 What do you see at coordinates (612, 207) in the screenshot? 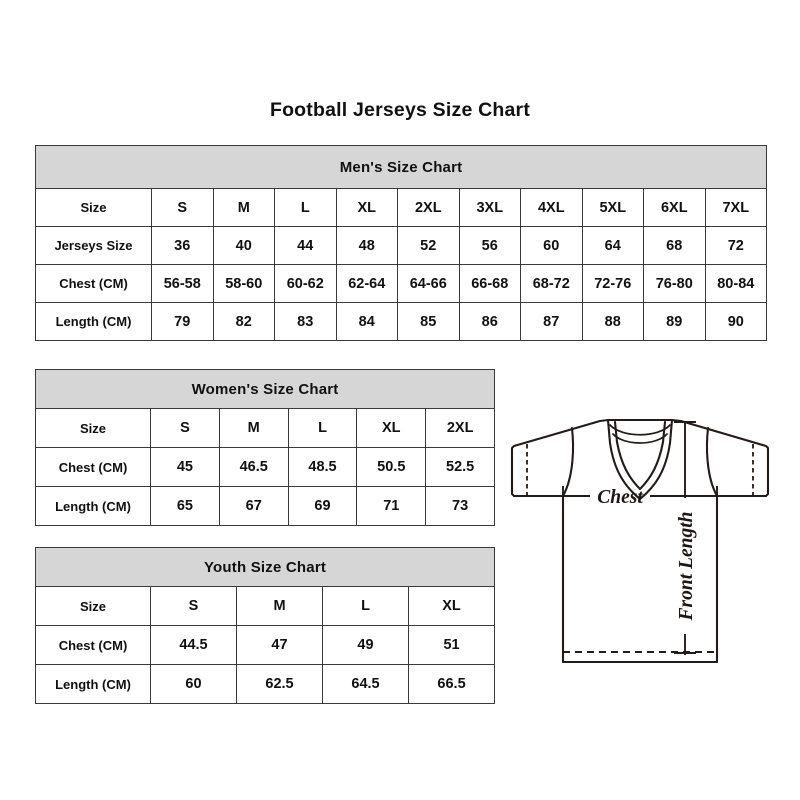
I see `column-header-5xl: 5XL` at bounding box center [612, 207].